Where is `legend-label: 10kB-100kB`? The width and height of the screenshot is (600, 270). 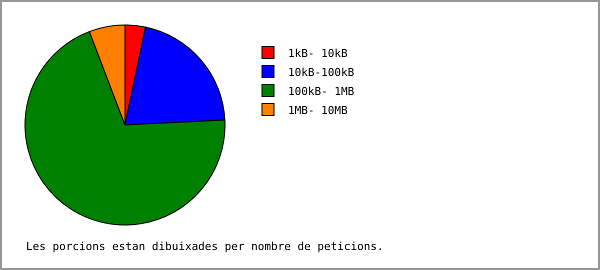 legend-label: 10kB-100kB is located at coordinates (321, 72).